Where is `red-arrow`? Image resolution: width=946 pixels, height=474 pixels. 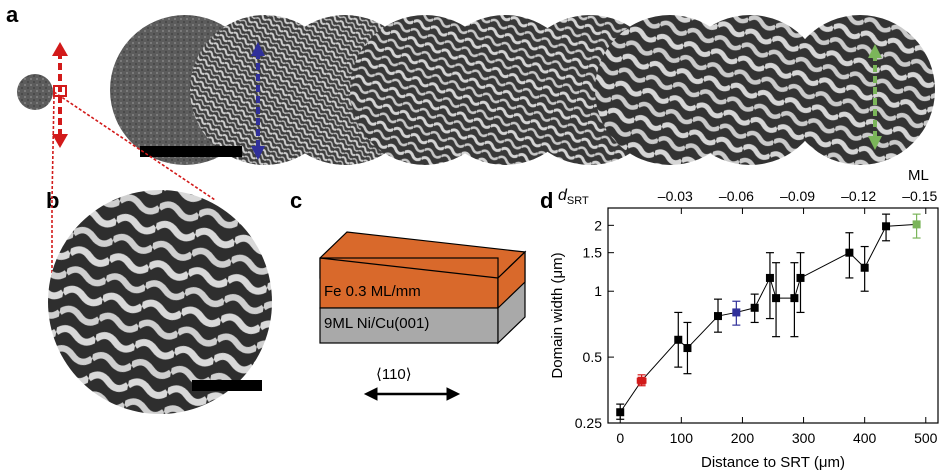
red-arrow is located at coordinates (60, 95).